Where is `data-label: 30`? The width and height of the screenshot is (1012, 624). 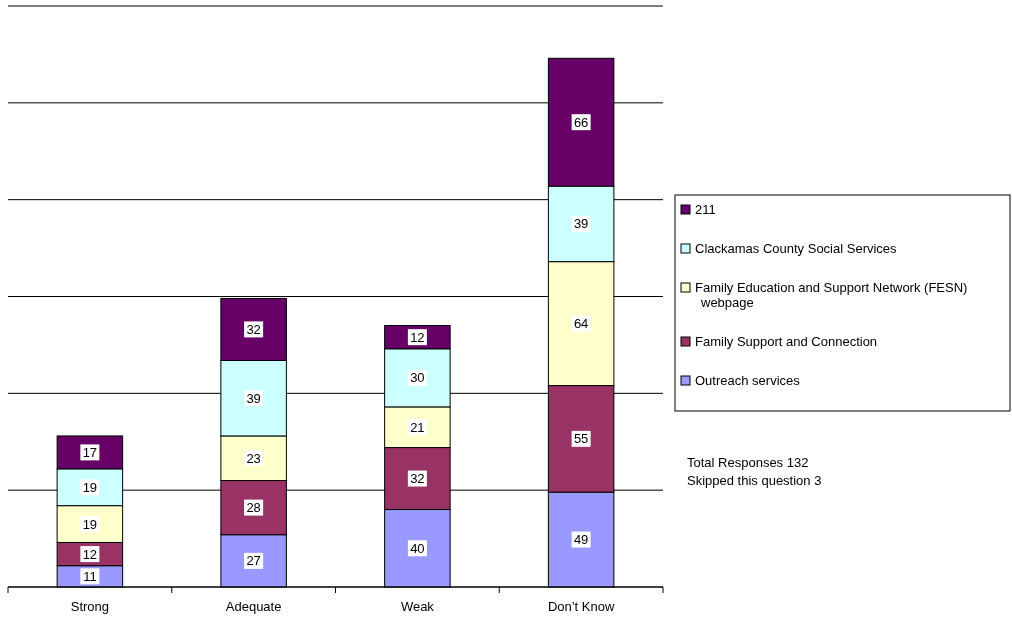
data-label: 30 is located at coordinates (417, 378).